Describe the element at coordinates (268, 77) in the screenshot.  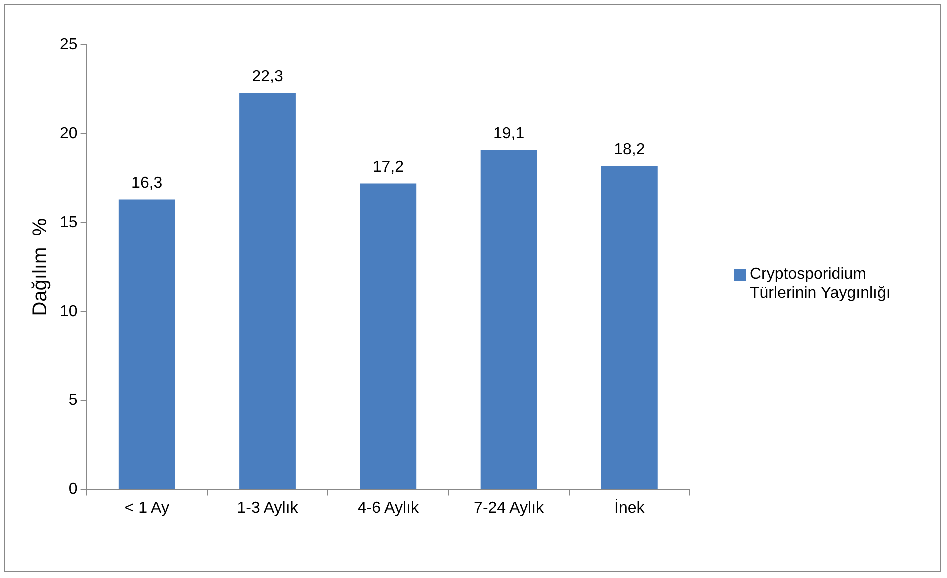
I see `text: 22,3` at that location.